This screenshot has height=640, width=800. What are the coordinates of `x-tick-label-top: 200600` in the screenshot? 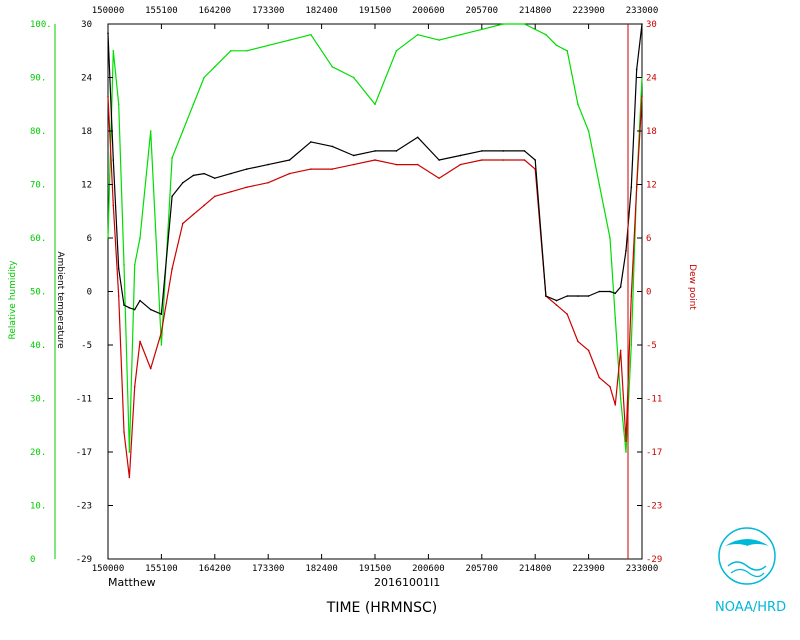 It's located at (428, 11).